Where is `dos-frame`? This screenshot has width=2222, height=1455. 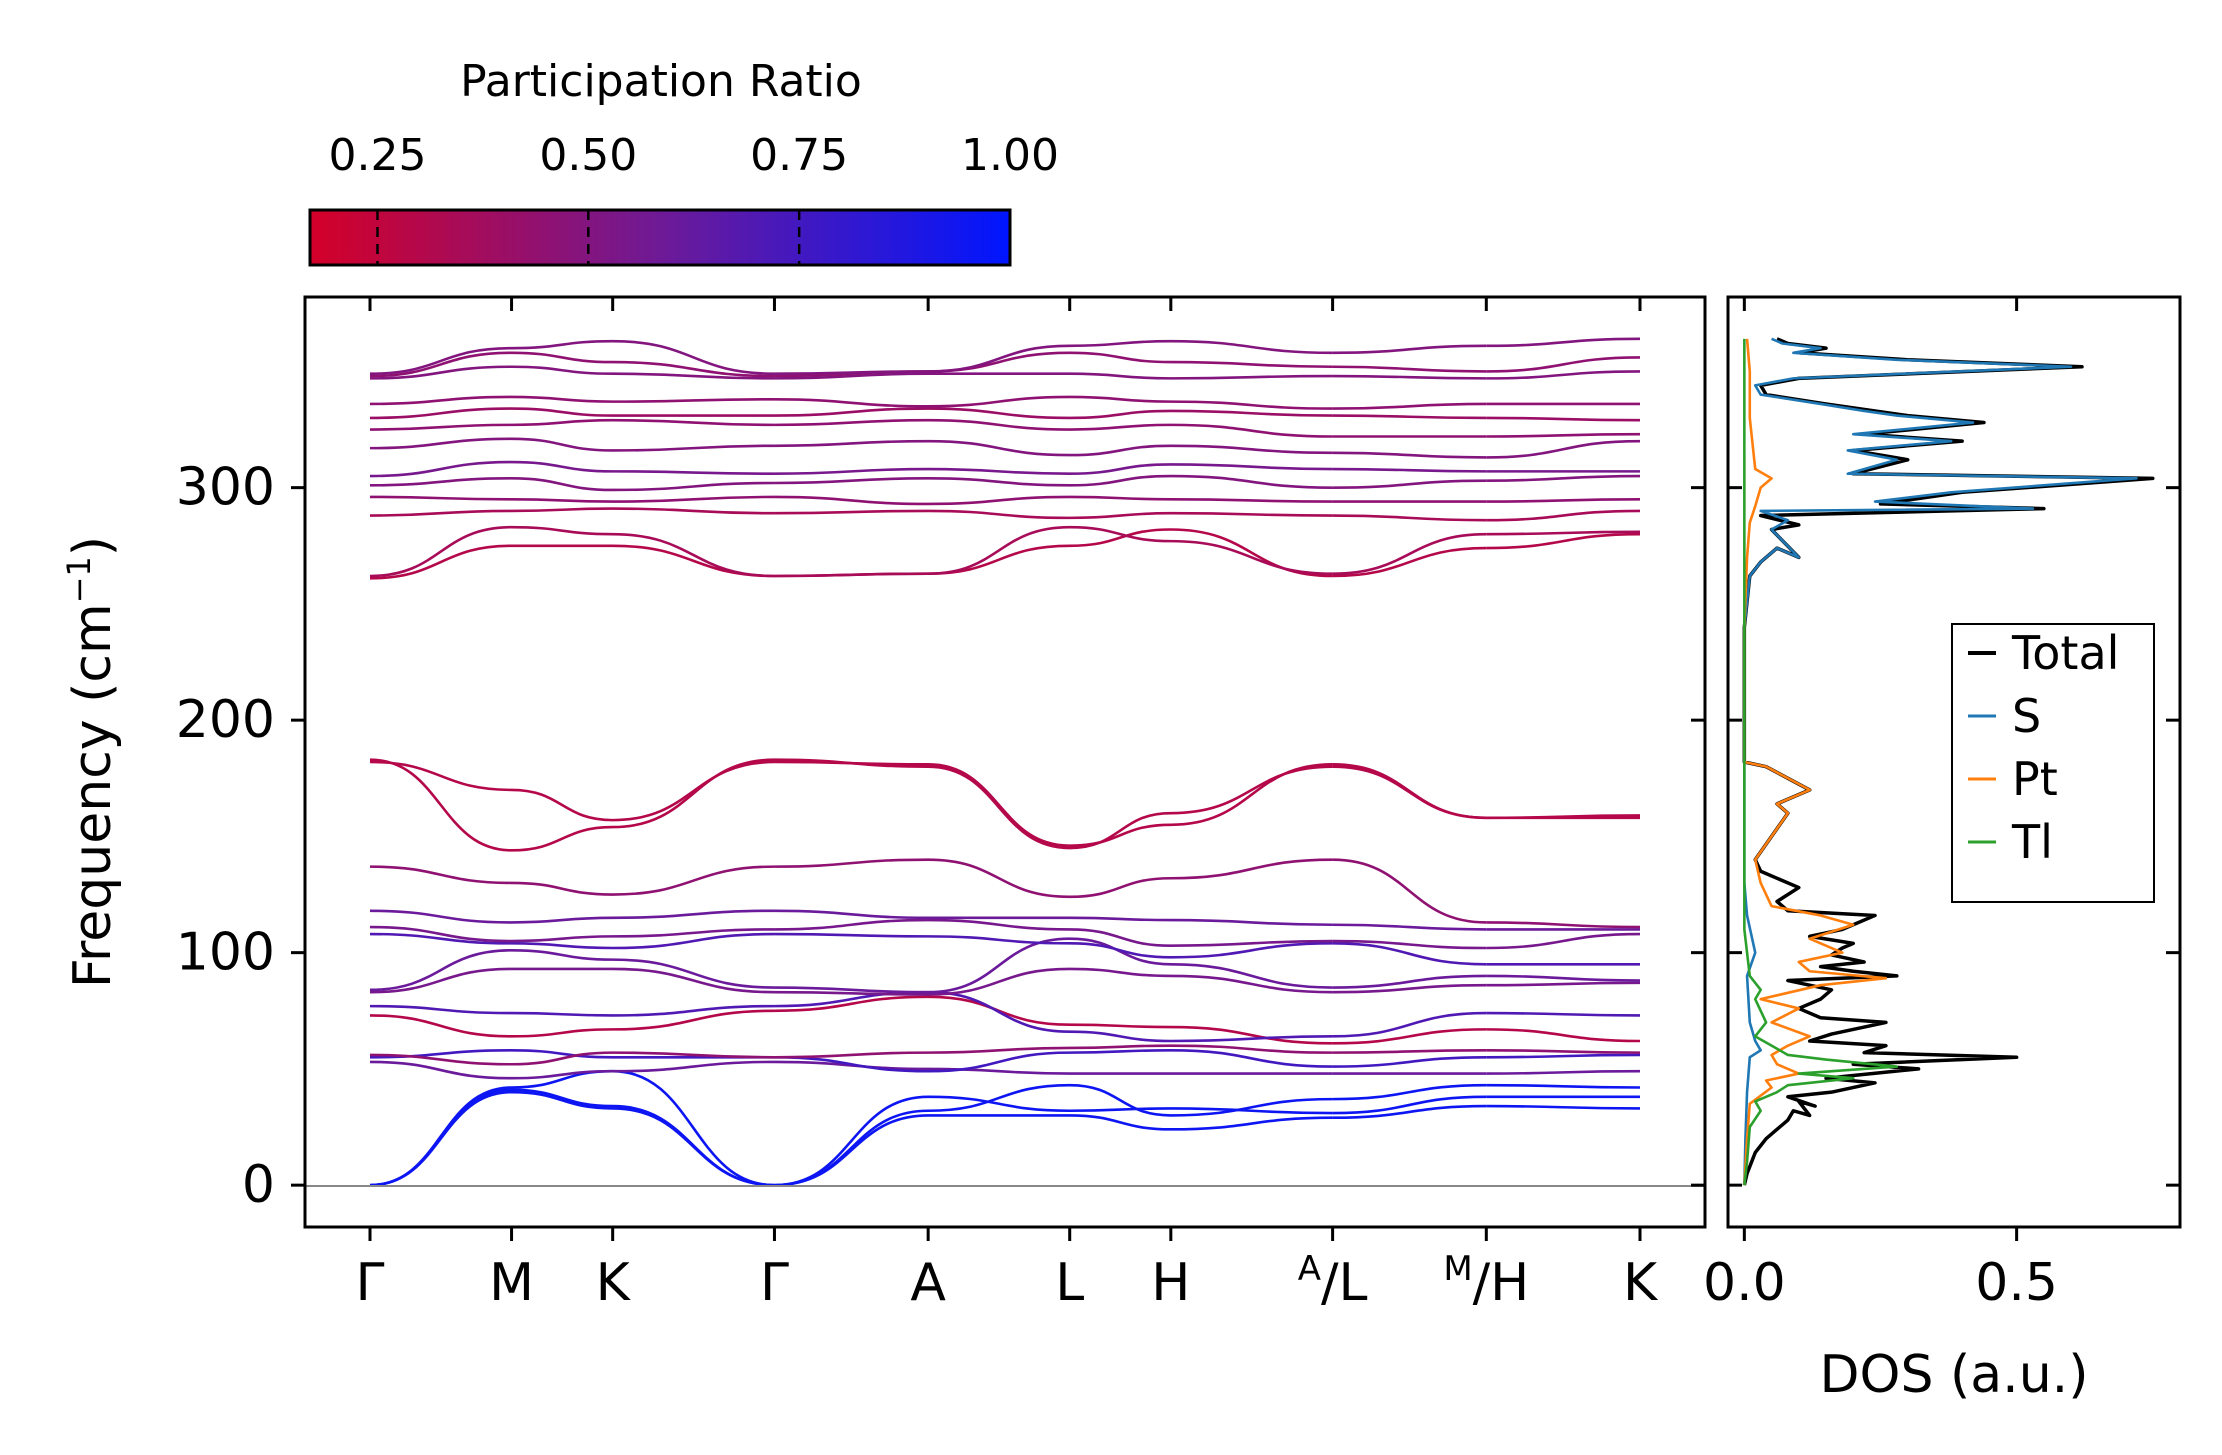
dos-frame is located at coordinates (1954, 762).